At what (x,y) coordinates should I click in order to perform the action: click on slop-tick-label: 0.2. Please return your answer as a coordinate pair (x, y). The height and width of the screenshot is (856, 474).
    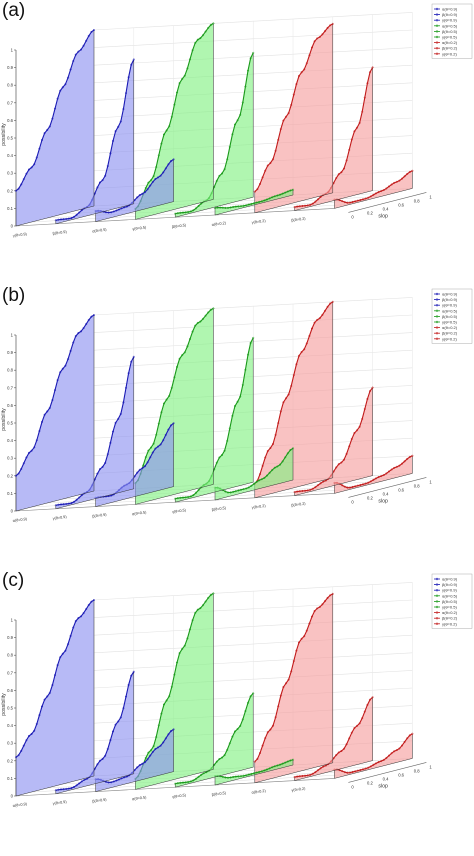
    Looking at the image, I should click on (370, 212).